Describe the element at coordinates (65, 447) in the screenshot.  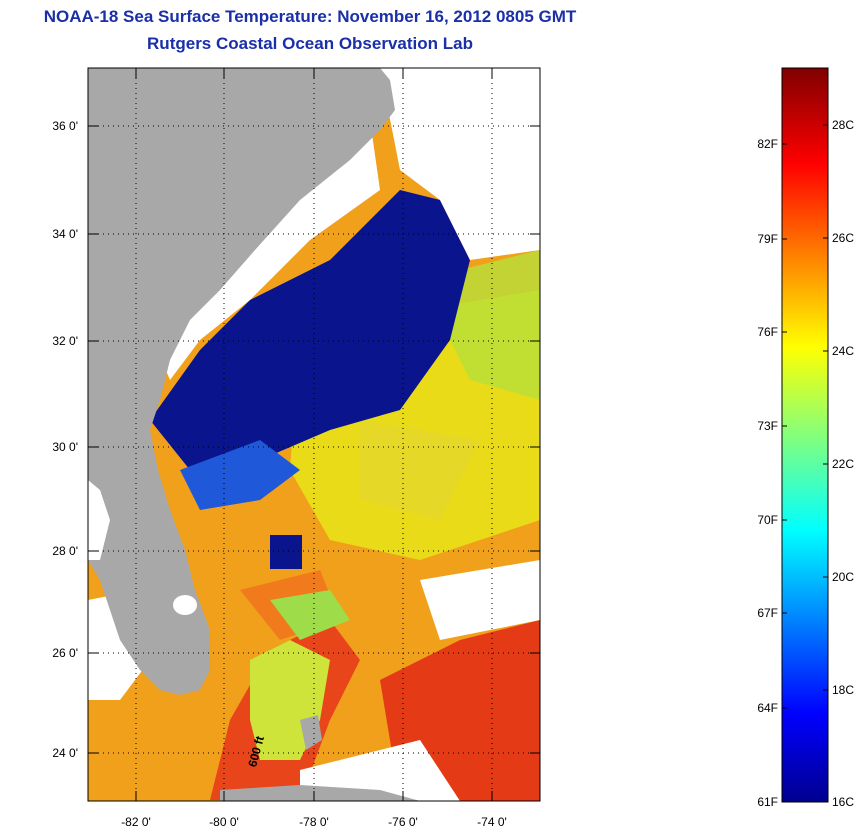
I see `lat-label-30: 30 0'` at that location.